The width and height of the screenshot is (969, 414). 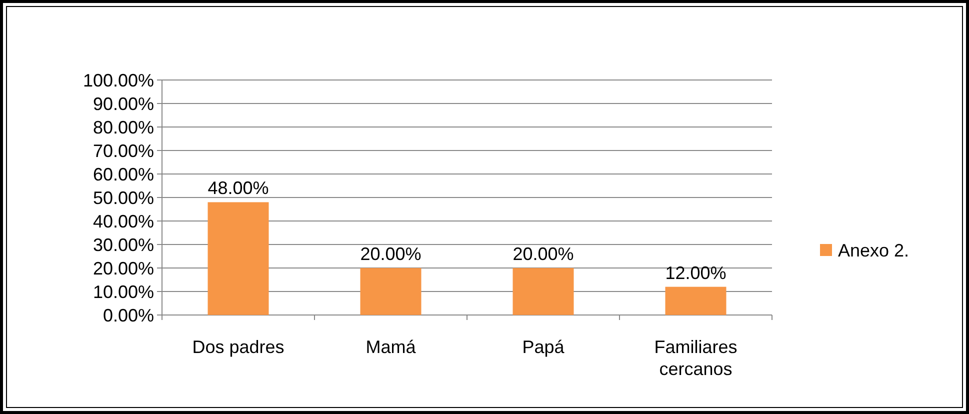 I want to click on y-tick-label: 20.00%, so click(x=123, y=268).